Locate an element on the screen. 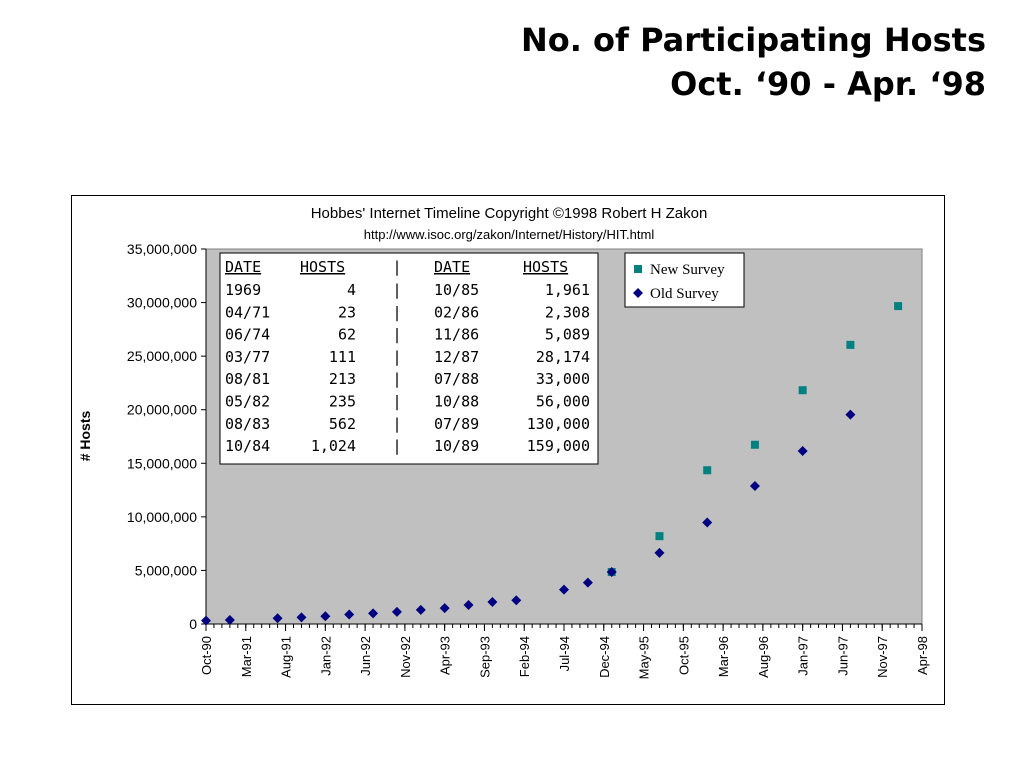 This screenshot has width=1024, height=768. inset-table-cell: 1969 is located at coordinates (243, 290).